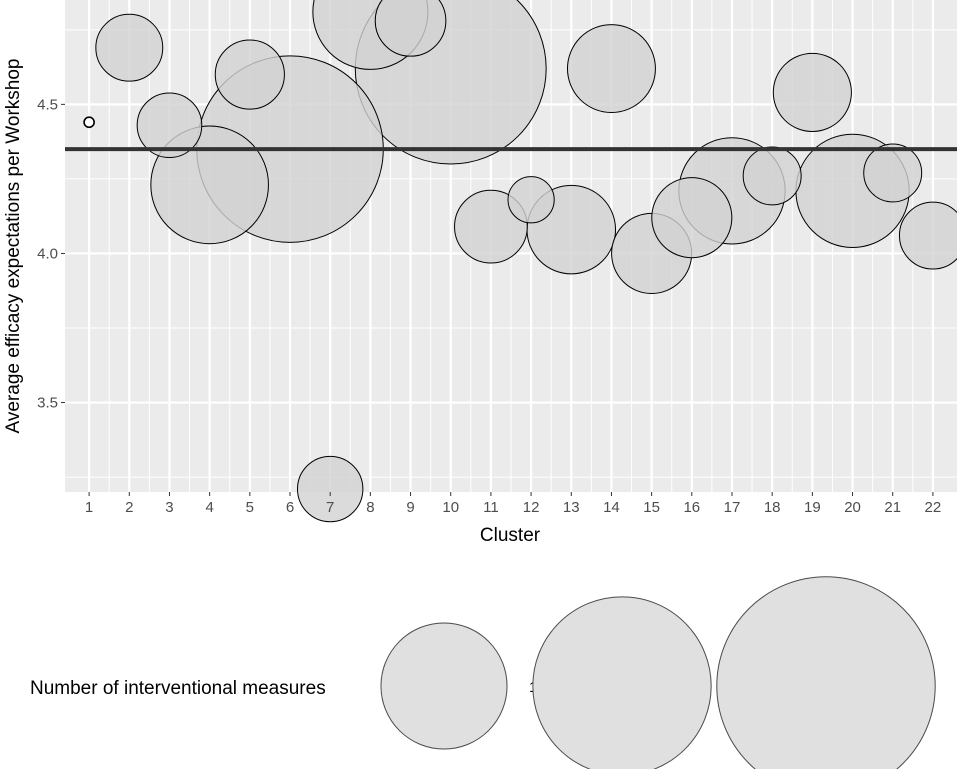  I want to click on x-tick-label: 10, so click(450, 507).